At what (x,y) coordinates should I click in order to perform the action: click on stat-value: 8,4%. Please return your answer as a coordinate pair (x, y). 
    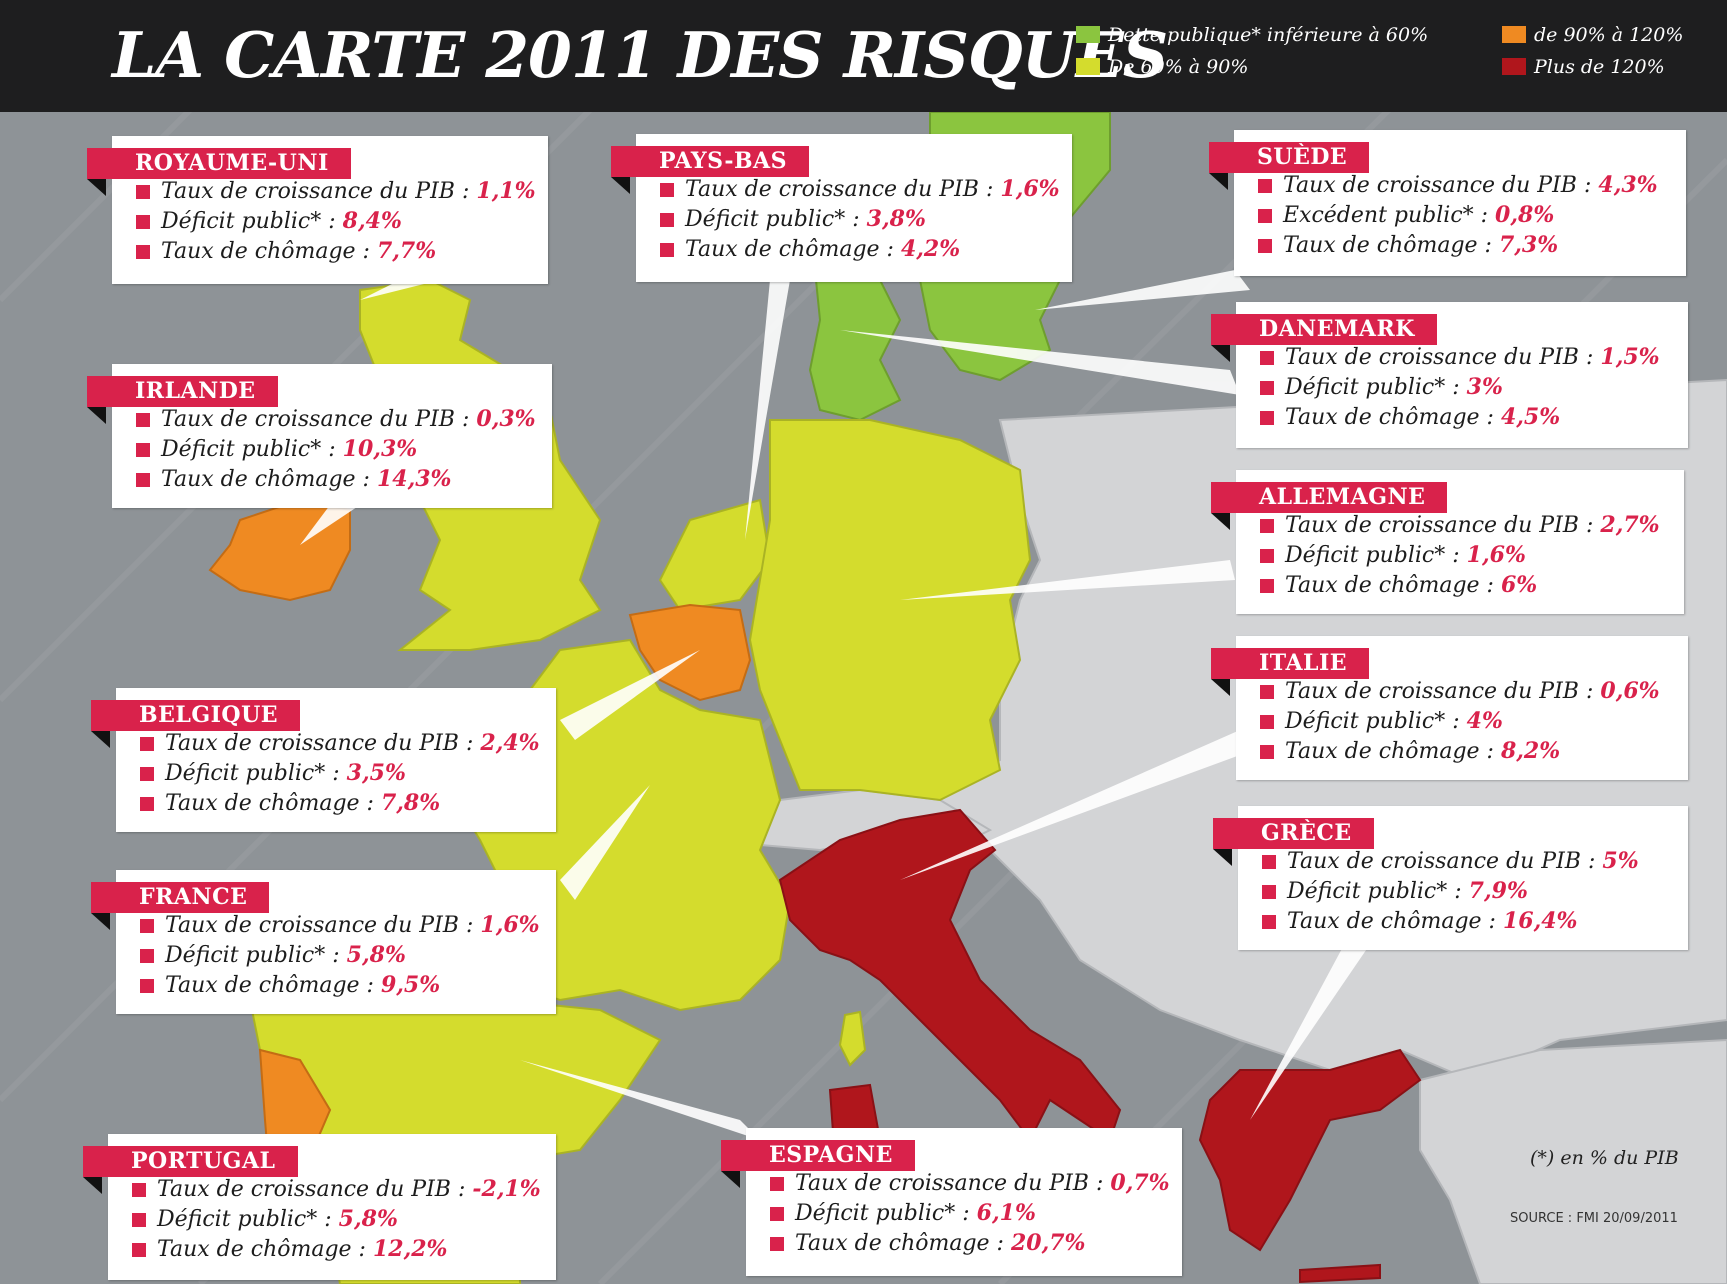
    Looking at the image, I should click on (372, 221).